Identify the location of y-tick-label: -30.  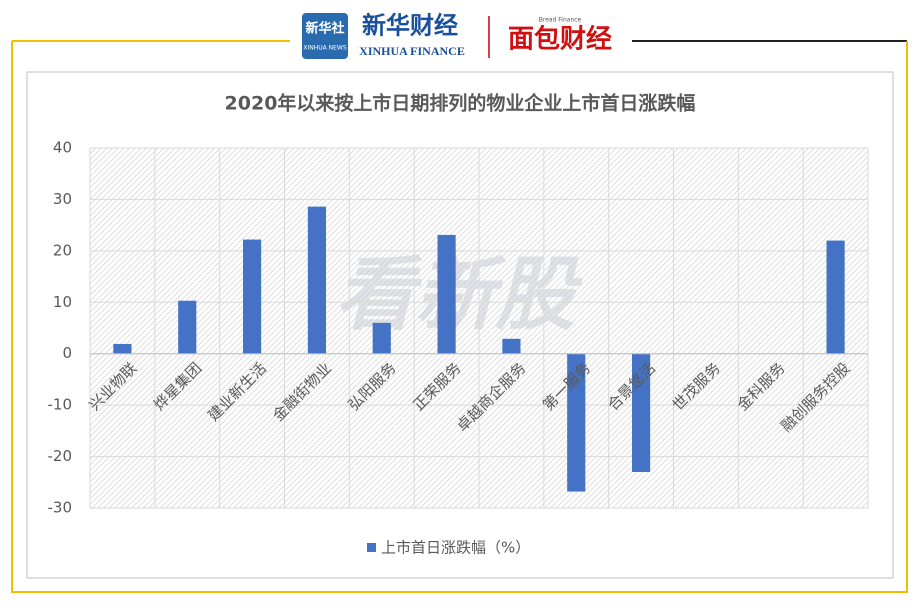
(60, 508).